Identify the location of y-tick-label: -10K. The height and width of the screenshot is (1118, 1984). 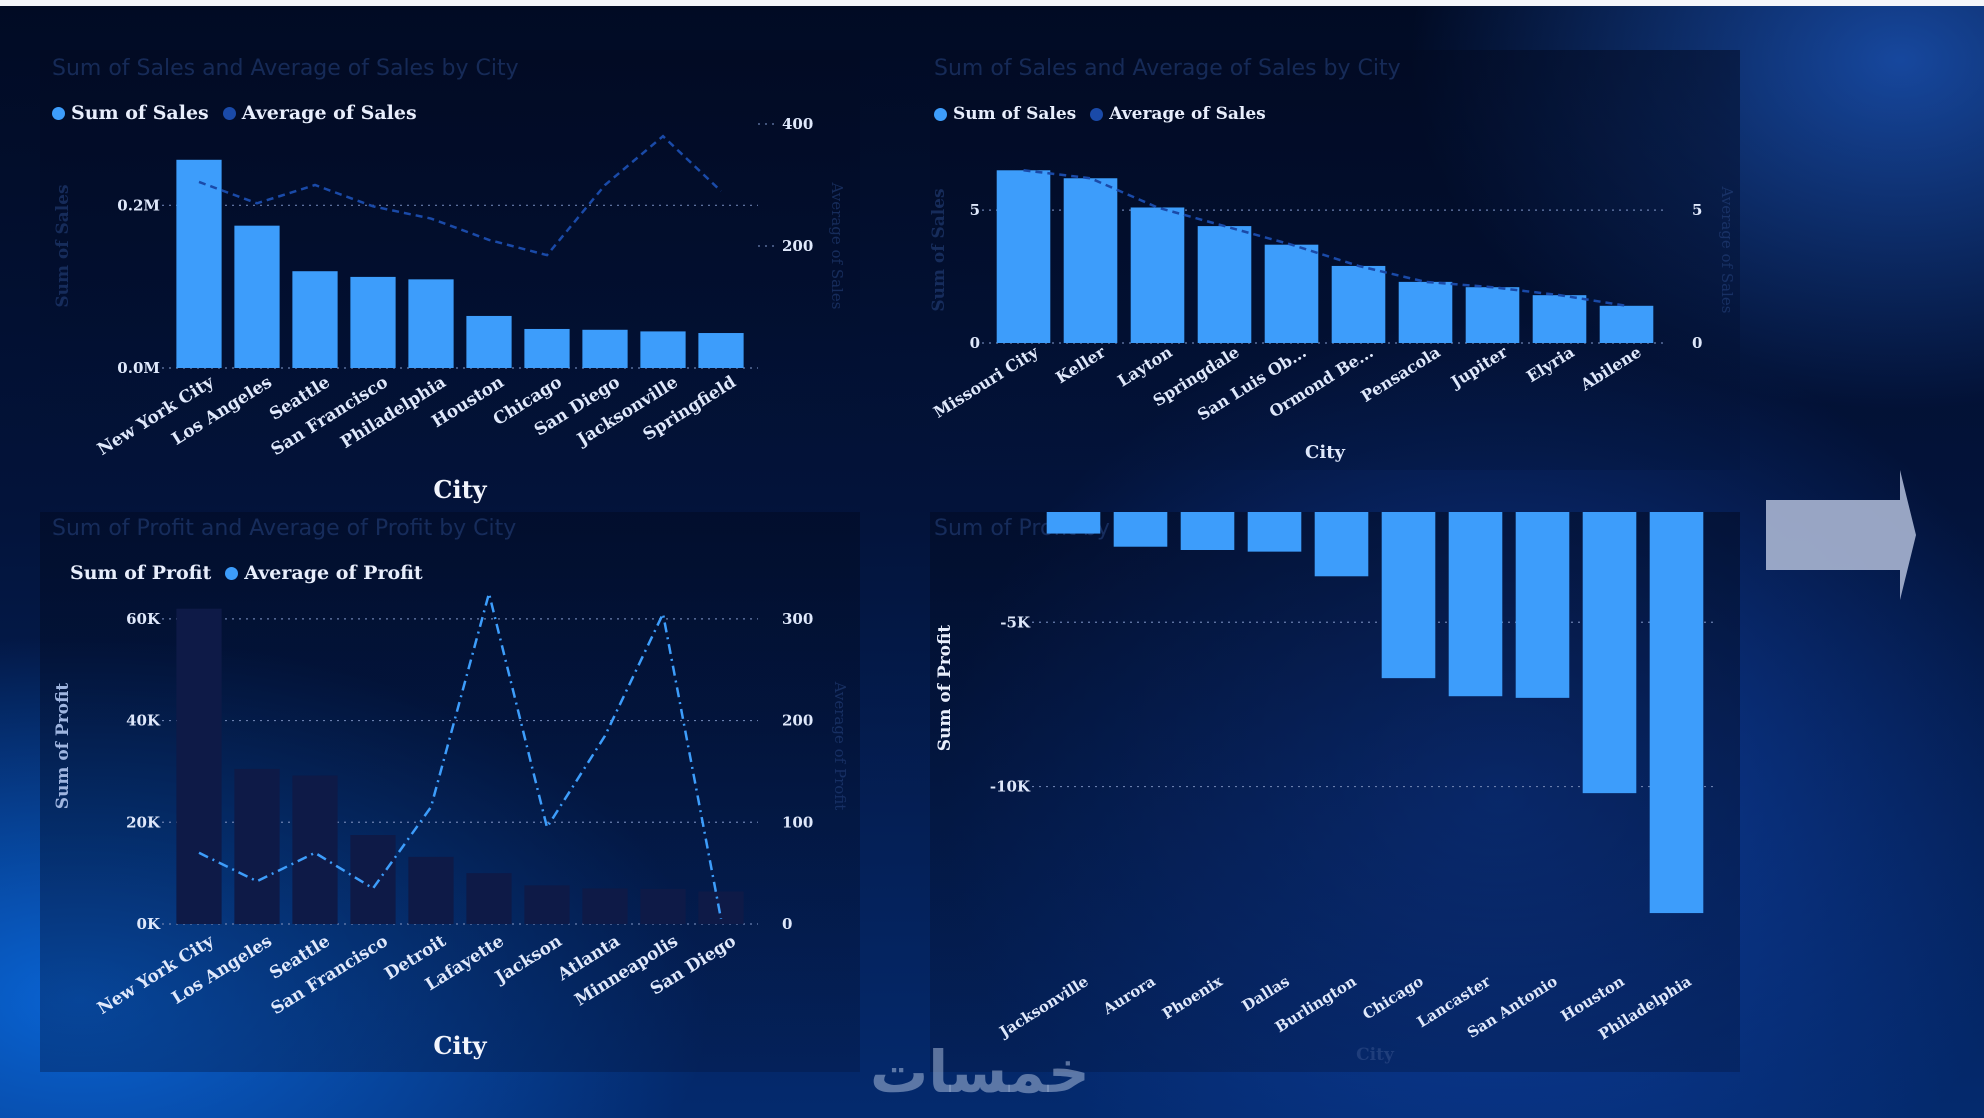
(1010, 787).